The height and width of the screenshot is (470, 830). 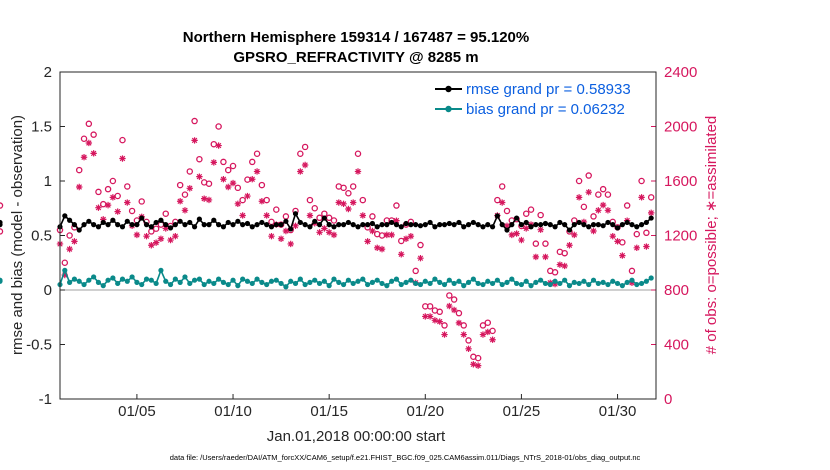 What do you see at coordinates (426, 411) in the screenshot?
I see `x-tick-label: 01/20` at bounding box center [426, 411].